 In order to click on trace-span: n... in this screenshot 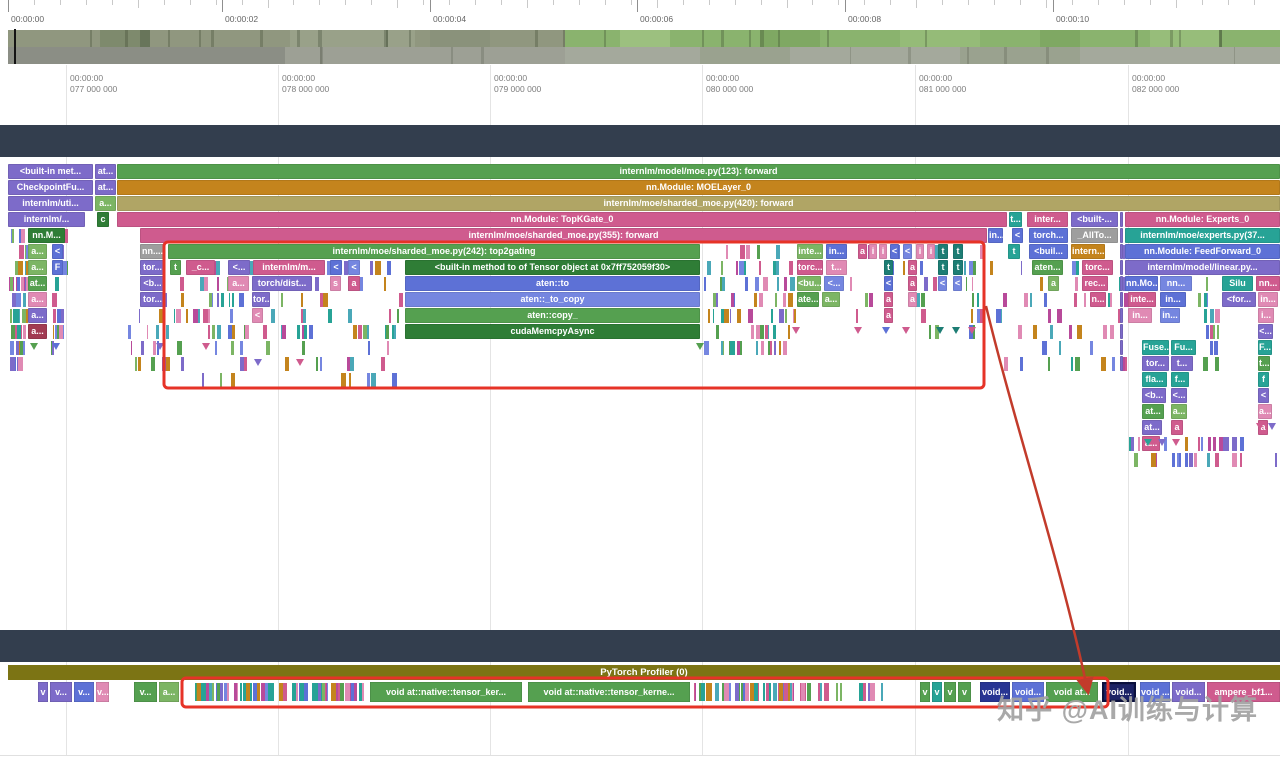, I will do `click(1098, 299)`.